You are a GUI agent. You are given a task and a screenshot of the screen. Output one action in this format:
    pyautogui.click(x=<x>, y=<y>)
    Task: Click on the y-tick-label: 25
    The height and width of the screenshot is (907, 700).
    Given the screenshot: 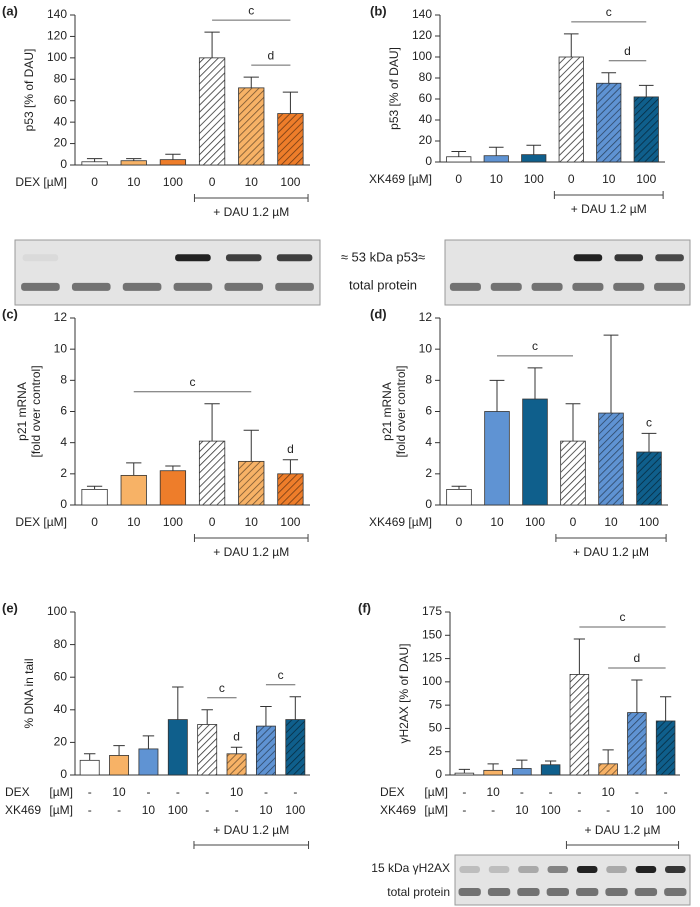 What is the action you would take?
    pyautogui.click(x=436, y=751)
    